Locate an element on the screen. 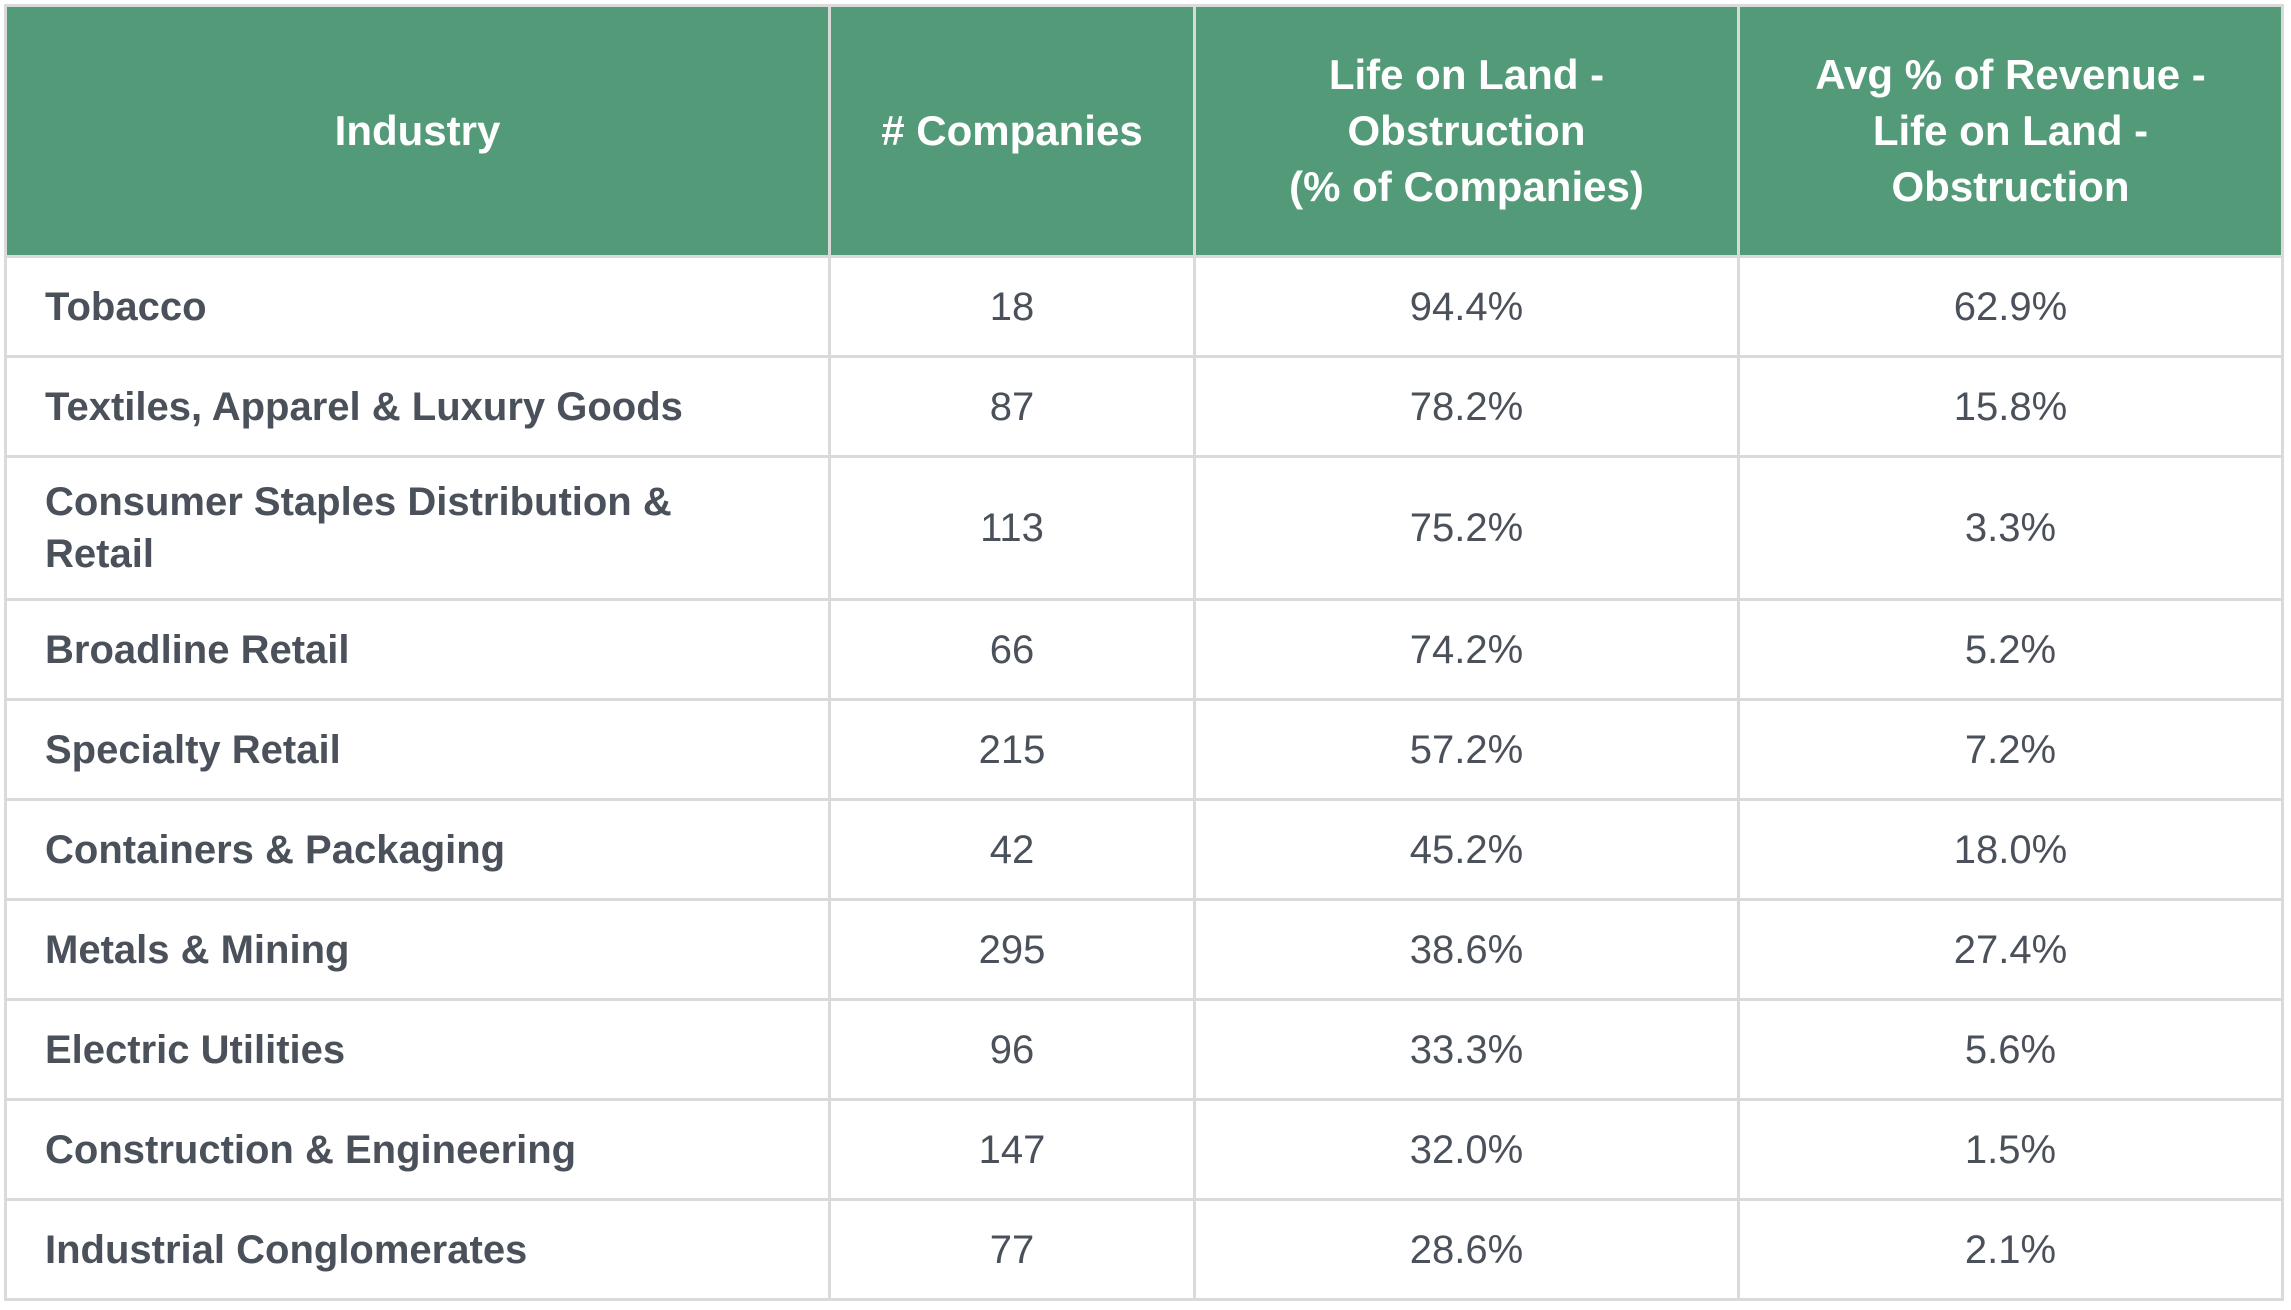 The image size is (2291, 1310). cell-industry: Consumer Staples Distribution & Retail is located at coordinates (417, 528).